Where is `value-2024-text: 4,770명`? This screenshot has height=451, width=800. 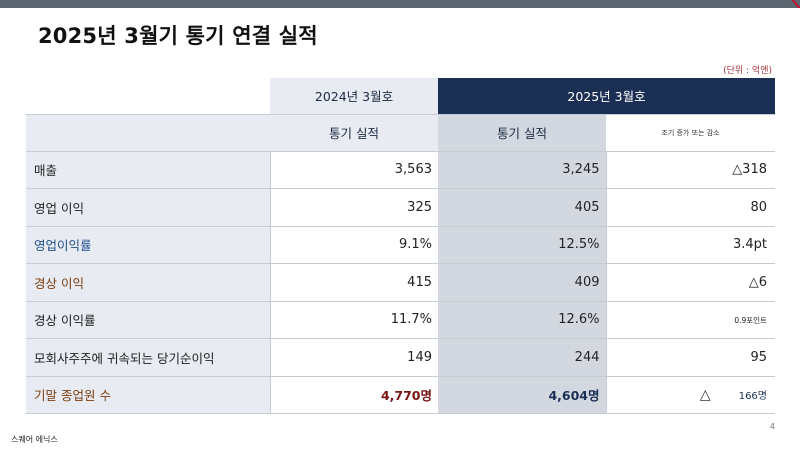
value-2024-text: 4,770명 is located at coordinates (406, 396).